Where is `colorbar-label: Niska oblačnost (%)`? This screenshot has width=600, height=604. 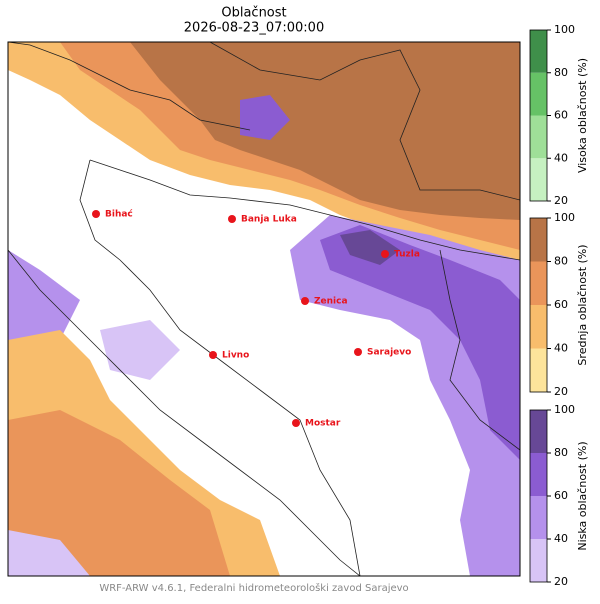 colorbar-label: Niska oblačnost (%) is located at coordinates (582, 495).